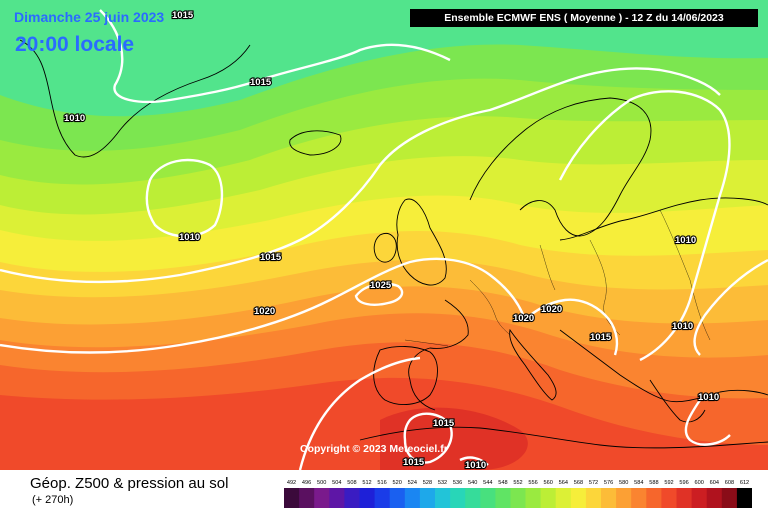 The width and height of the screenshot is (768, 512). I want to click on europe-west-coast, so click(438, 355).